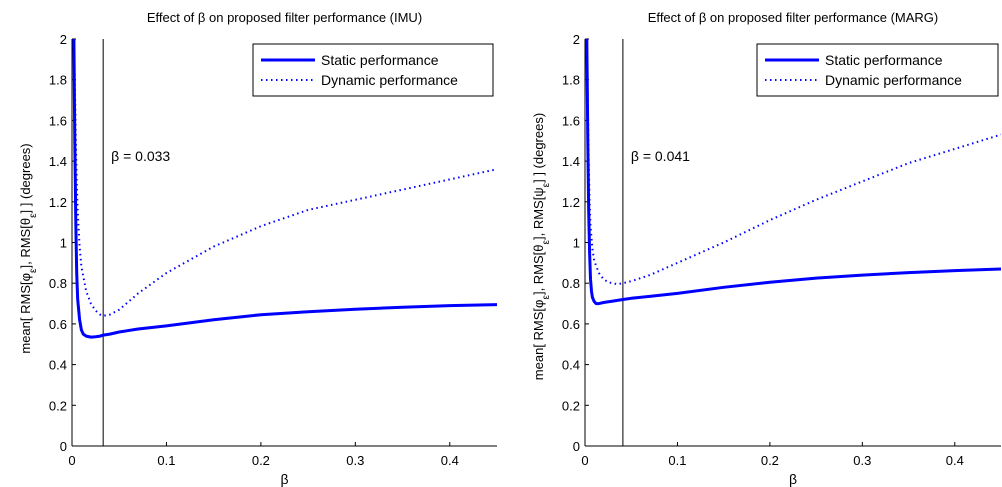 Image resolution: width=1002 pixels, height=487 pixels. Describe the element at coordinates (538, 191) in the screenshot. I see `y-label-symbol: ψ` at that location.